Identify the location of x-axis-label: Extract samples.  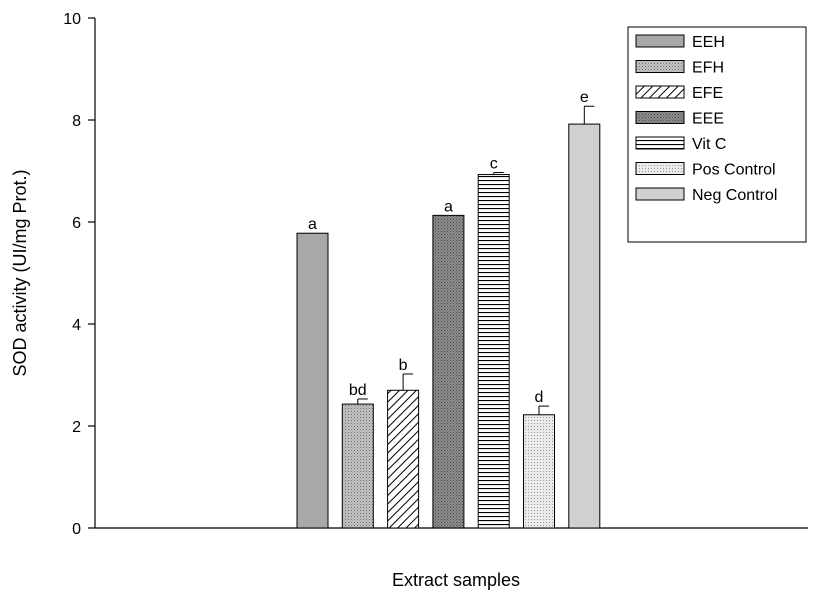
(456, 580).